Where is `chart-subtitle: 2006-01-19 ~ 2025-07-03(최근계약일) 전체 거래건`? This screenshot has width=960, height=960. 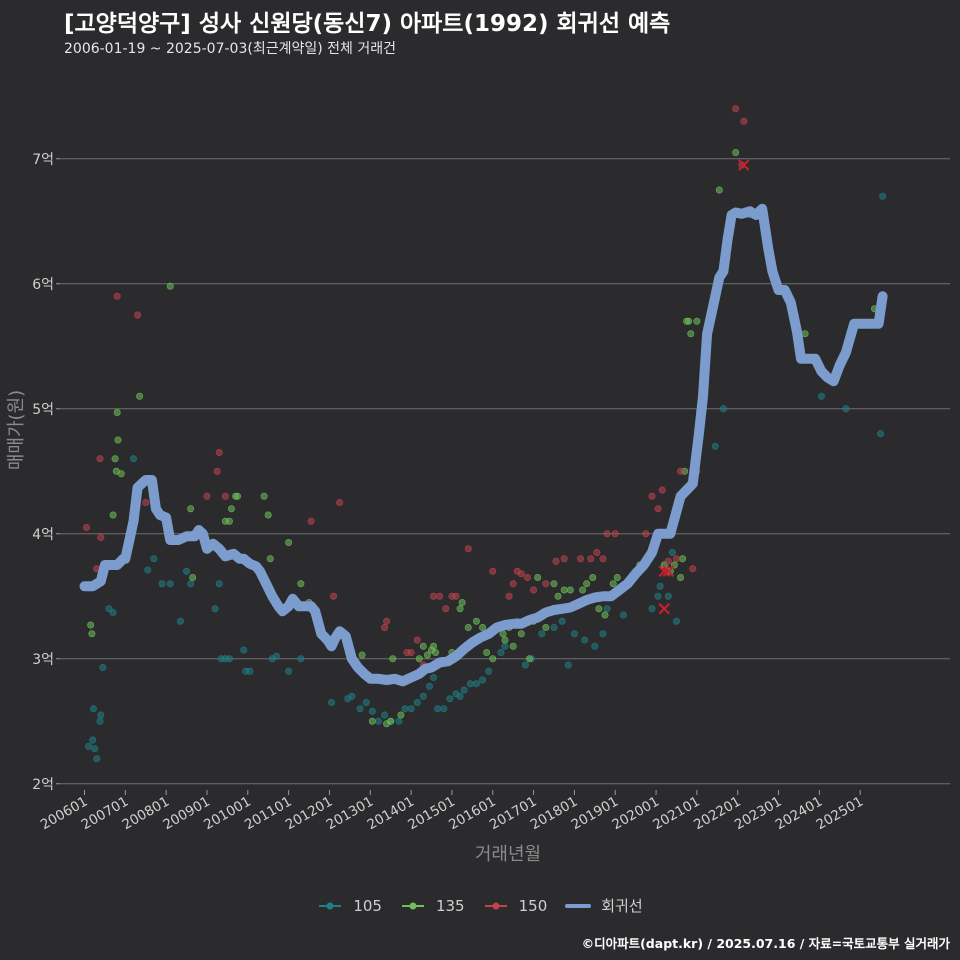 chart-subtitle: 2006-01-19 ~ 2025-07-03(최근계약일) 전체 거래건 is located at coordinates (230, 49).